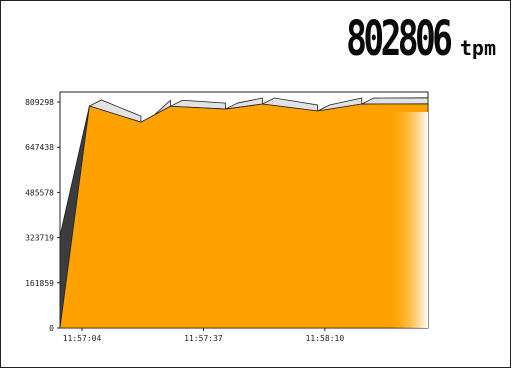  What do you see at coordinates (39, 283) in the screenshot?
I see `y-tick-label: 161859` at bounding box center [39, 283].